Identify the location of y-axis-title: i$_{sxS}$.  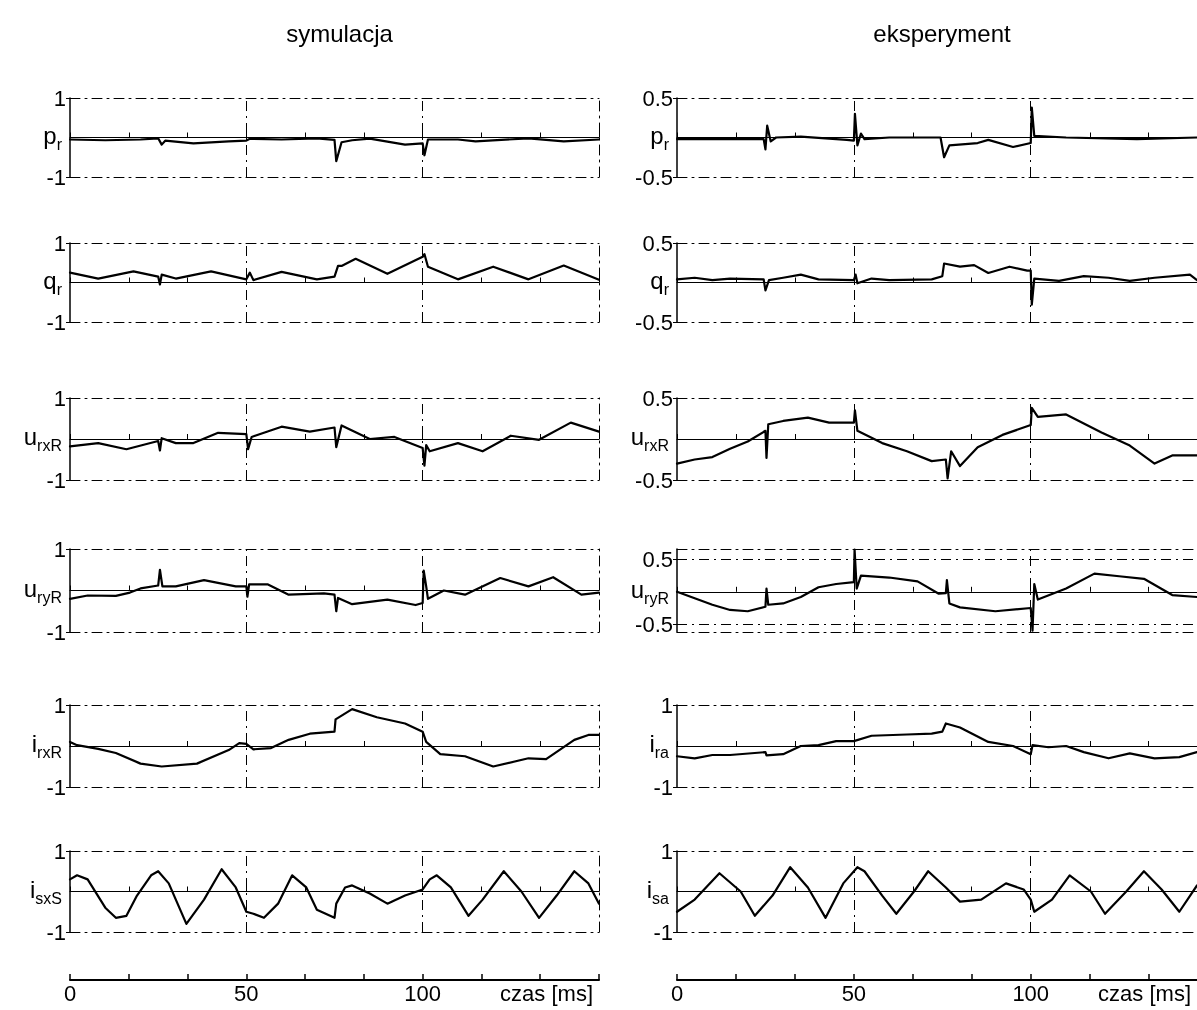
(45, 892).